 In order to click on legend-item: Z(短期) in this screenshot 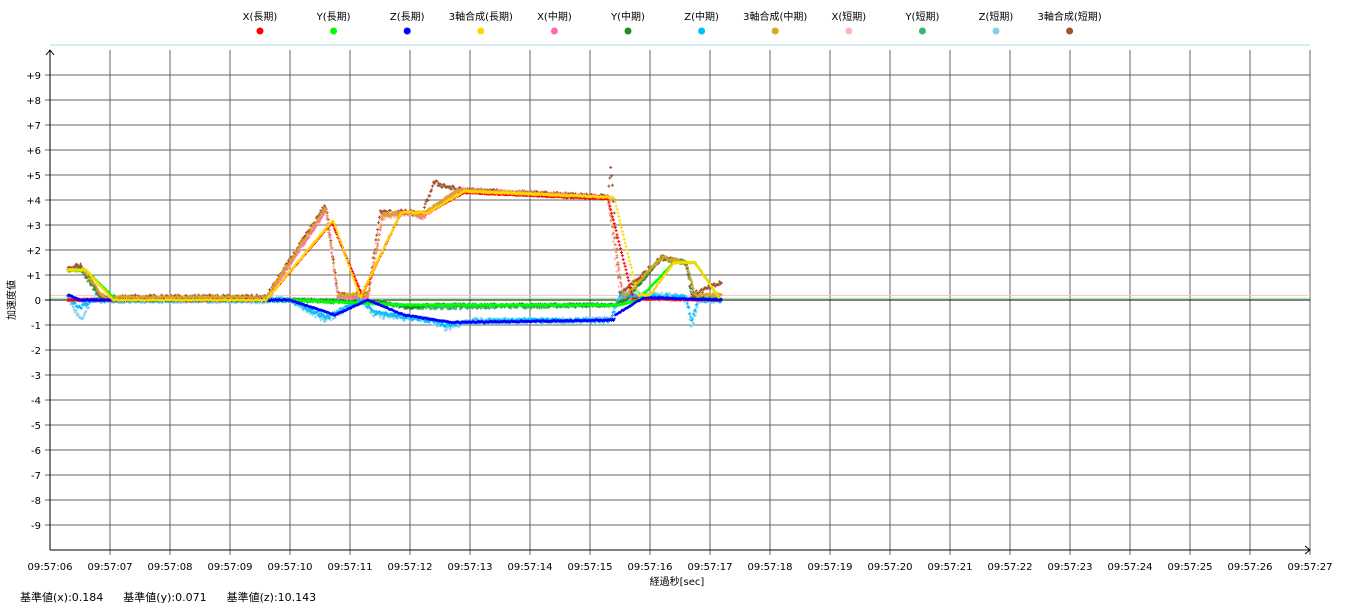, I will do `click(996, 22)`.